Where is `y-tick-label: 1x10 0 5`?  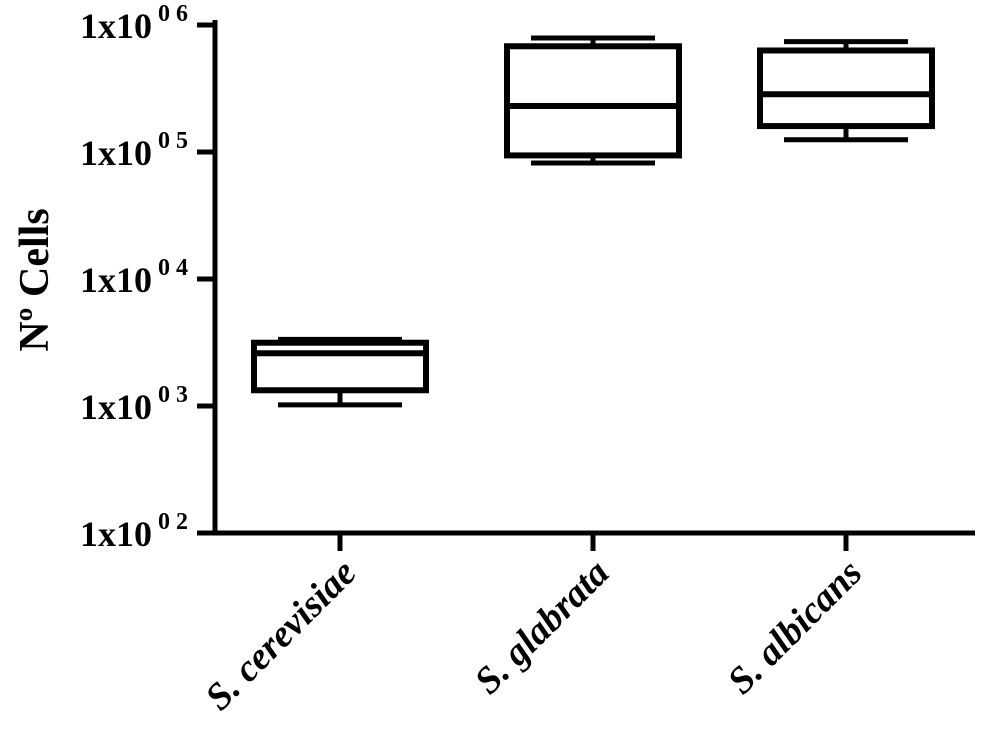
y-tick-label: 1x10 0 5 is located at coordinates (134, 150).